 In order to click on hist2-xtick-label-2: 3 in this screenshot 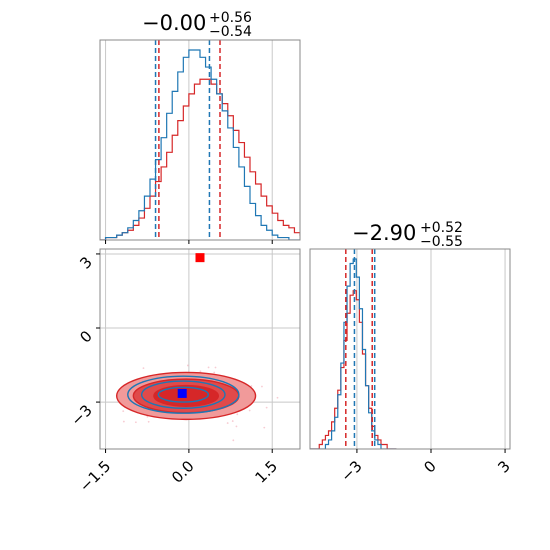, I will do `click(503, 466)`.